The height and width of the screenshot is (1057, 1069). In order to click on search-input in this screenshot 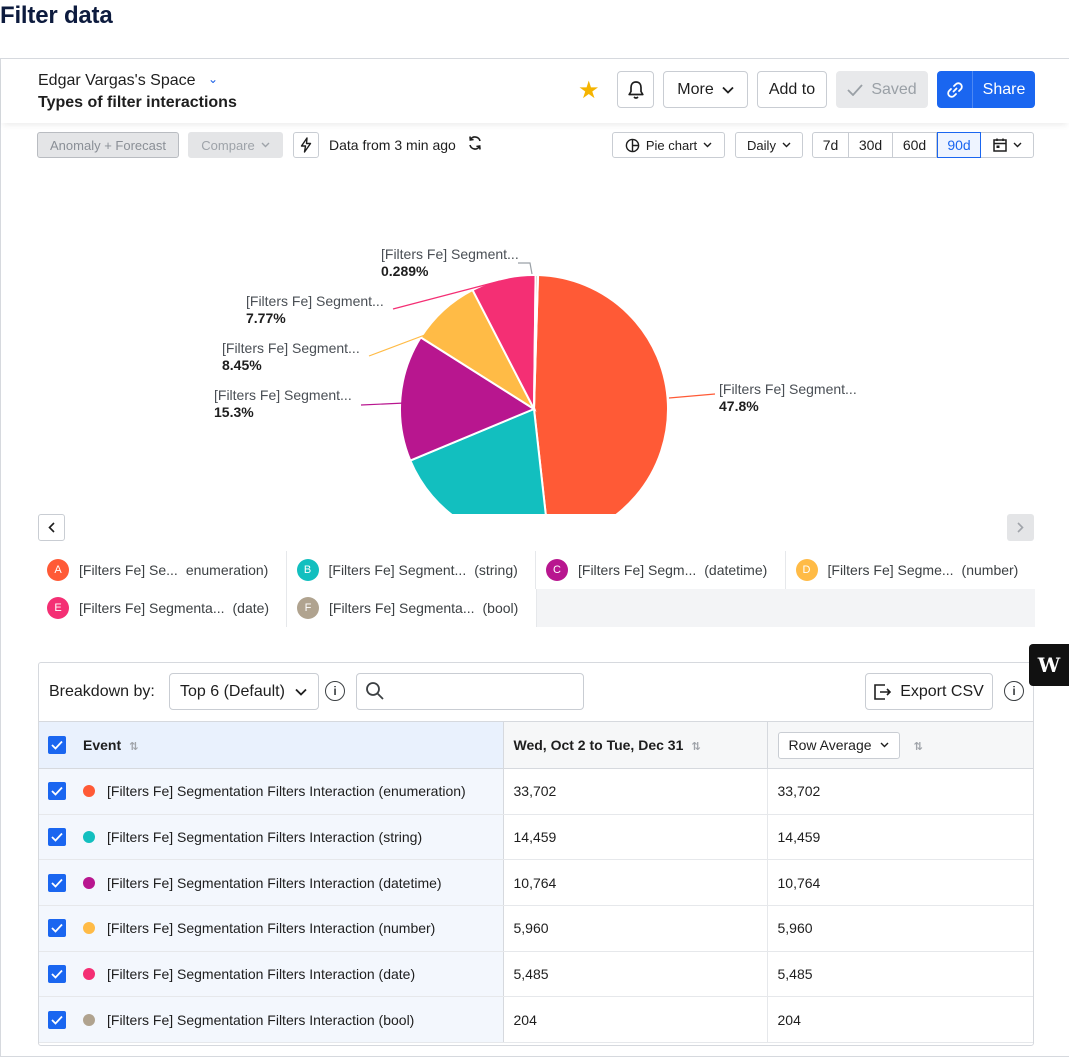, I will do `click(483, 690)`.